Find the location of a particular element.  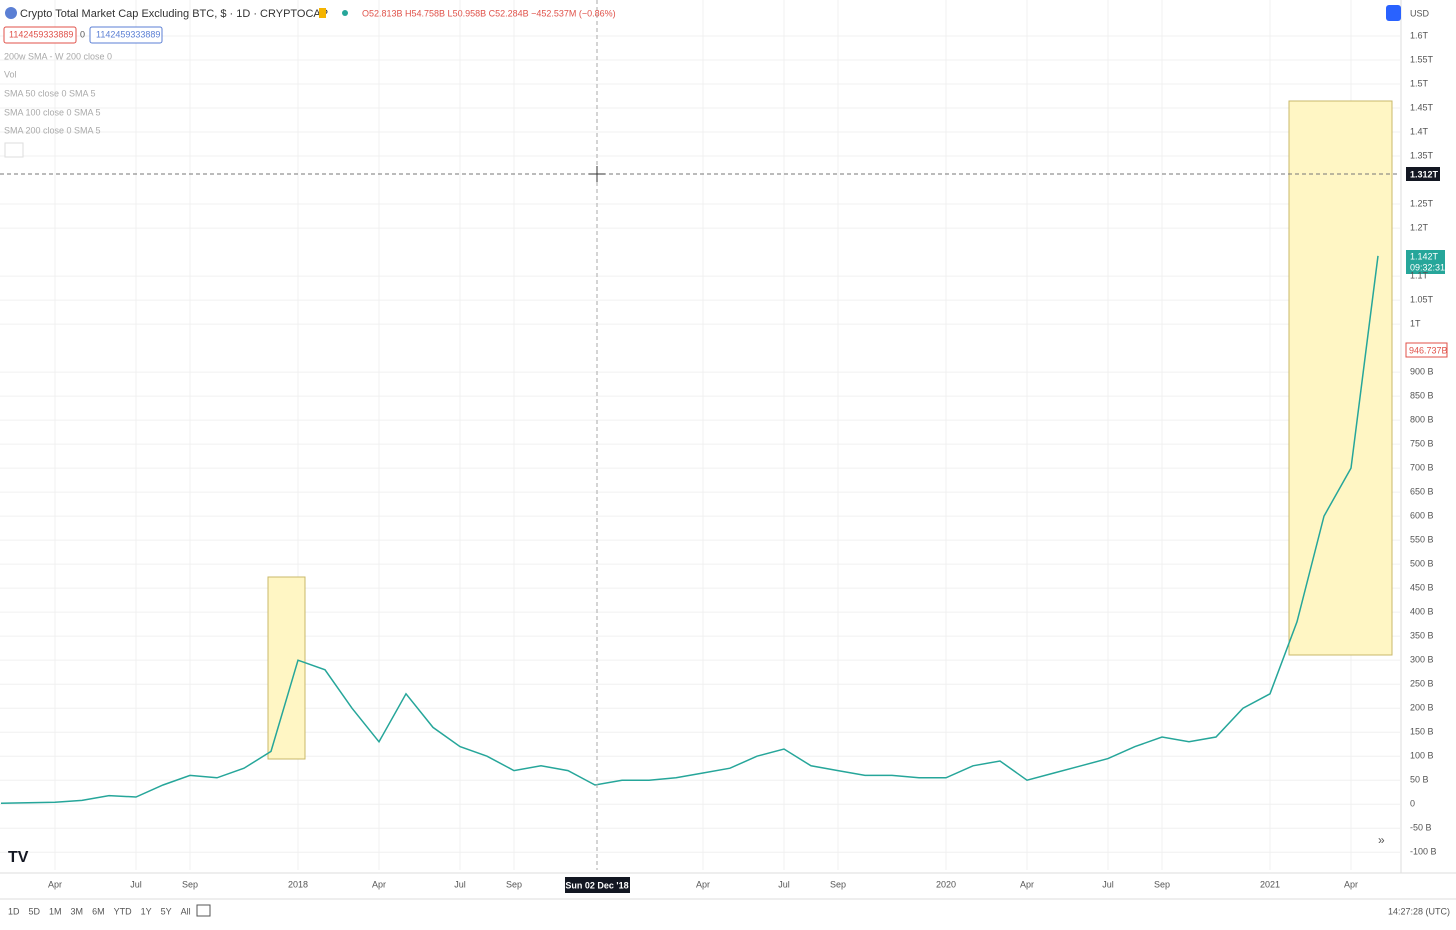

cursor is located at coordinates (597, 174).